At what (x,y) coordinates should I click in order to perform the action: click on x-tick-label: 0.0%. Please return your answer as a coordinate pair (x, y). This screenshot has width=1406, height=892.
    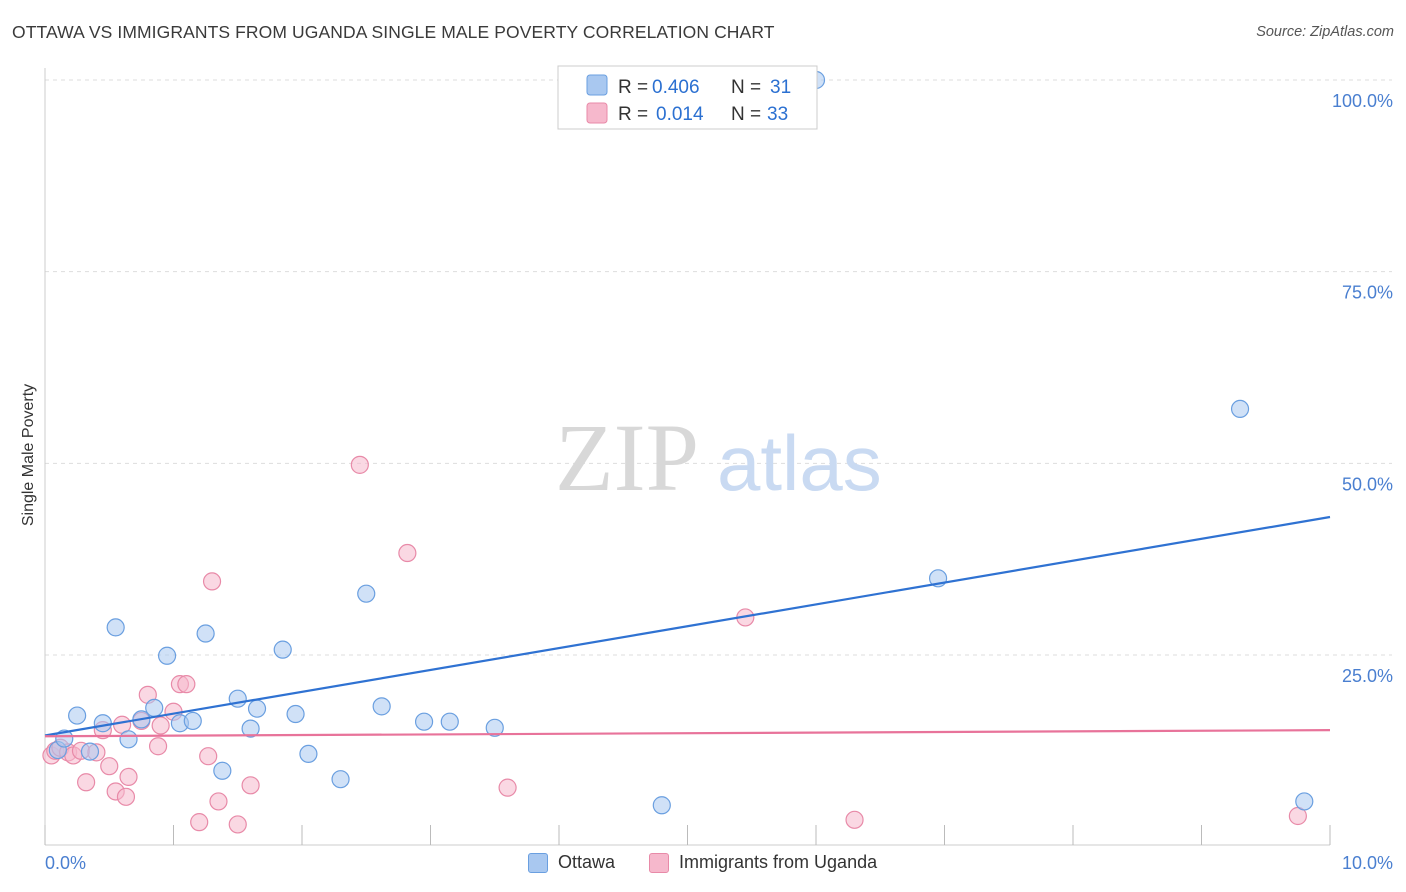
    Looking at the image, I should click on (65, 863).